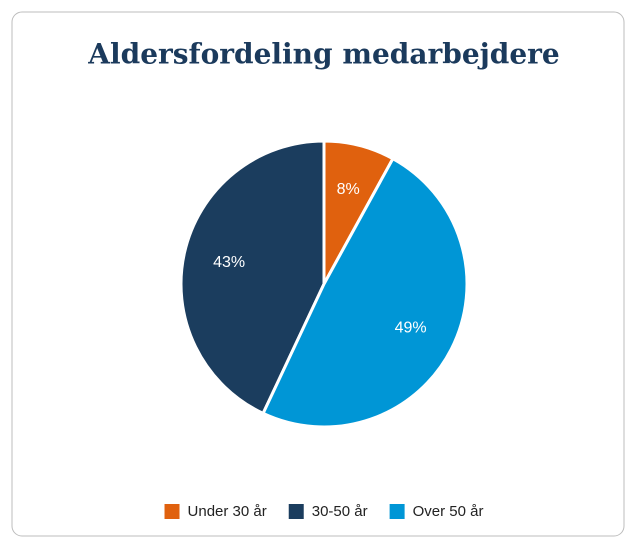 This screenshot has width=632, height=544. What do you see at coordinates (323, 54) in the screenshot?
I see `chart-title: Aldersfordeling medarbejdere` at bounding box center [323, 54].